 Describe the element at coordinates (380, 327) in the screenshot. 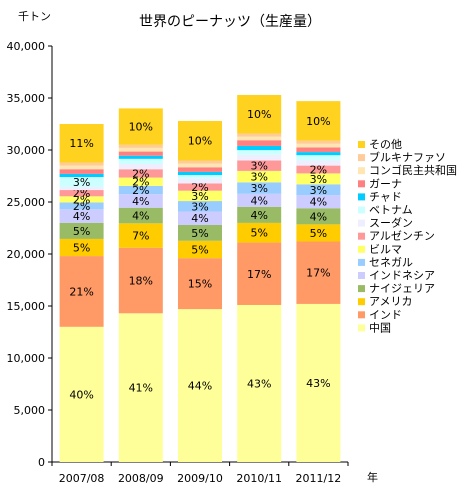

I see `legend-label: 中国` at that location.